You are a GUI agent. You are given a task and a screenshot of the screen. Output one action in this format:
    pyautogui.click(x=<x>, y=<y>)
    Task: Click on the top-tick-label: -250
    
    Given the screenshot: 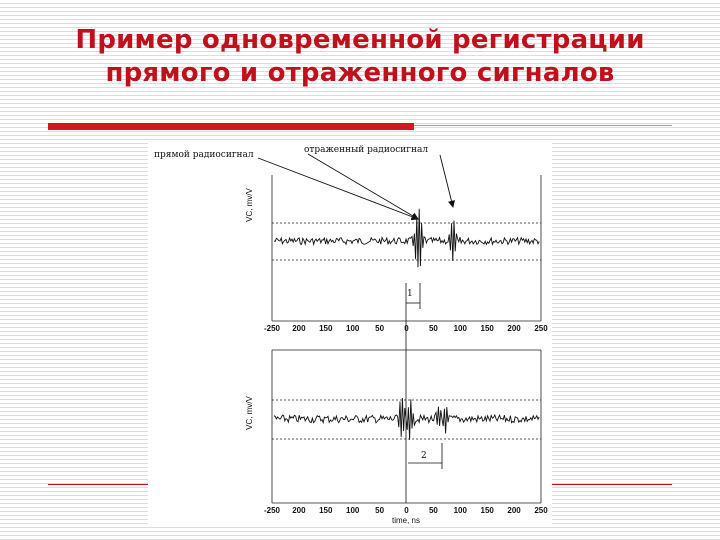 What is the action you would take?
    pyautogui.click(x=272, y=328)
    